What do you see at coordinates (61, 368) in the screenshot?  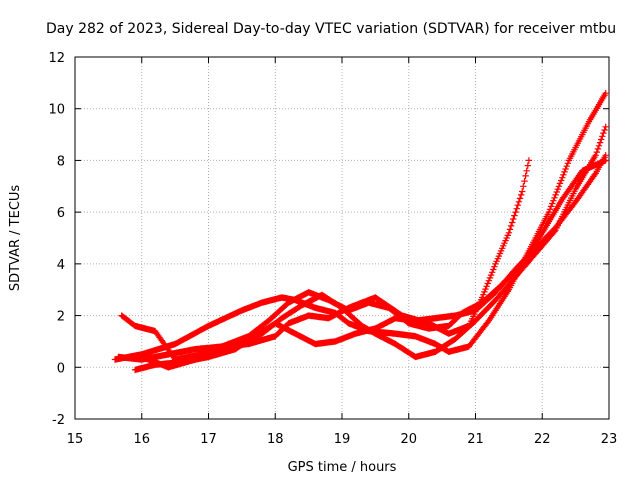 I see `y-tick-label: 0` at bounding box center [61, 368].